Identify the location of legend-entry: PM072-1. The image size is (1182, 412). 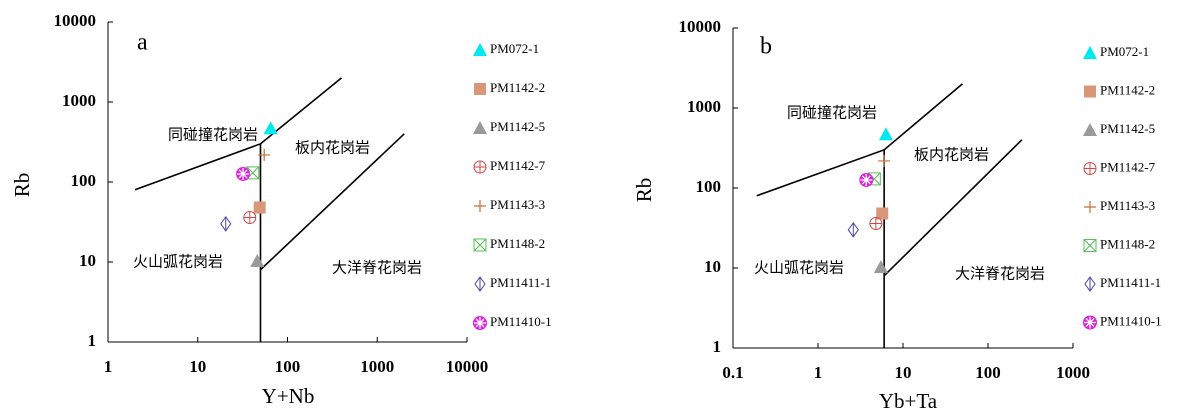
(1116, 51).